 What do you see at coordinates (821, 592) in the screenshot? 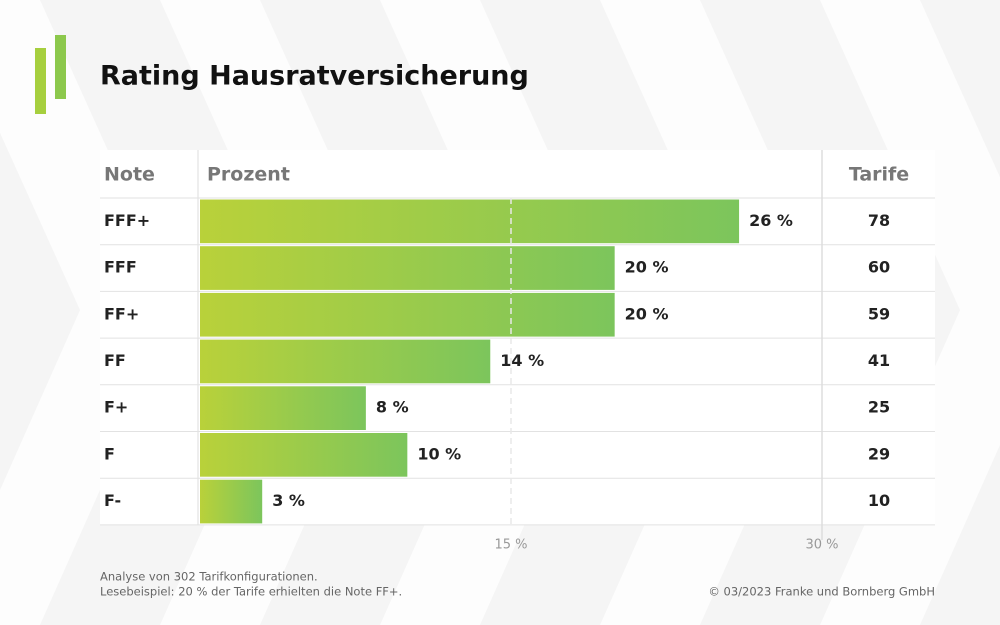
I see `source: © 03/2023 Franke und Bornberg GmbH` at bounding box center [821, 592].